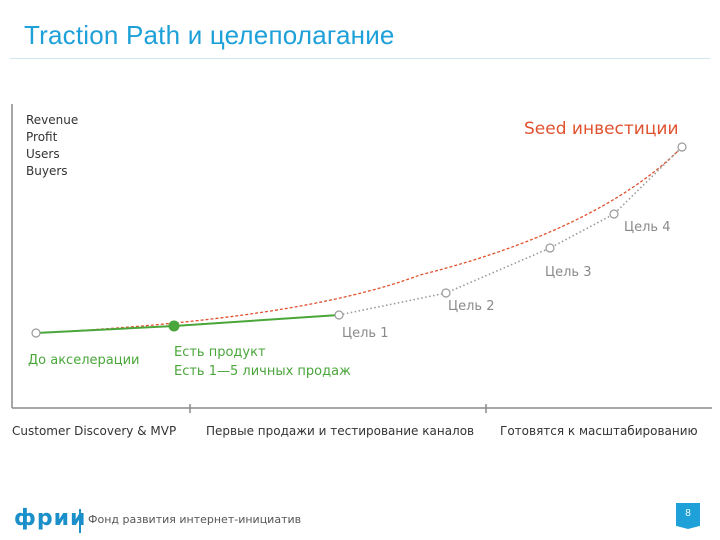 Image resolution: width=720 pixels, height=540 pixels. Describe the element at coordinates (47, 171) in the screenshot. I see `metric-buyers: Buyers` at that location.